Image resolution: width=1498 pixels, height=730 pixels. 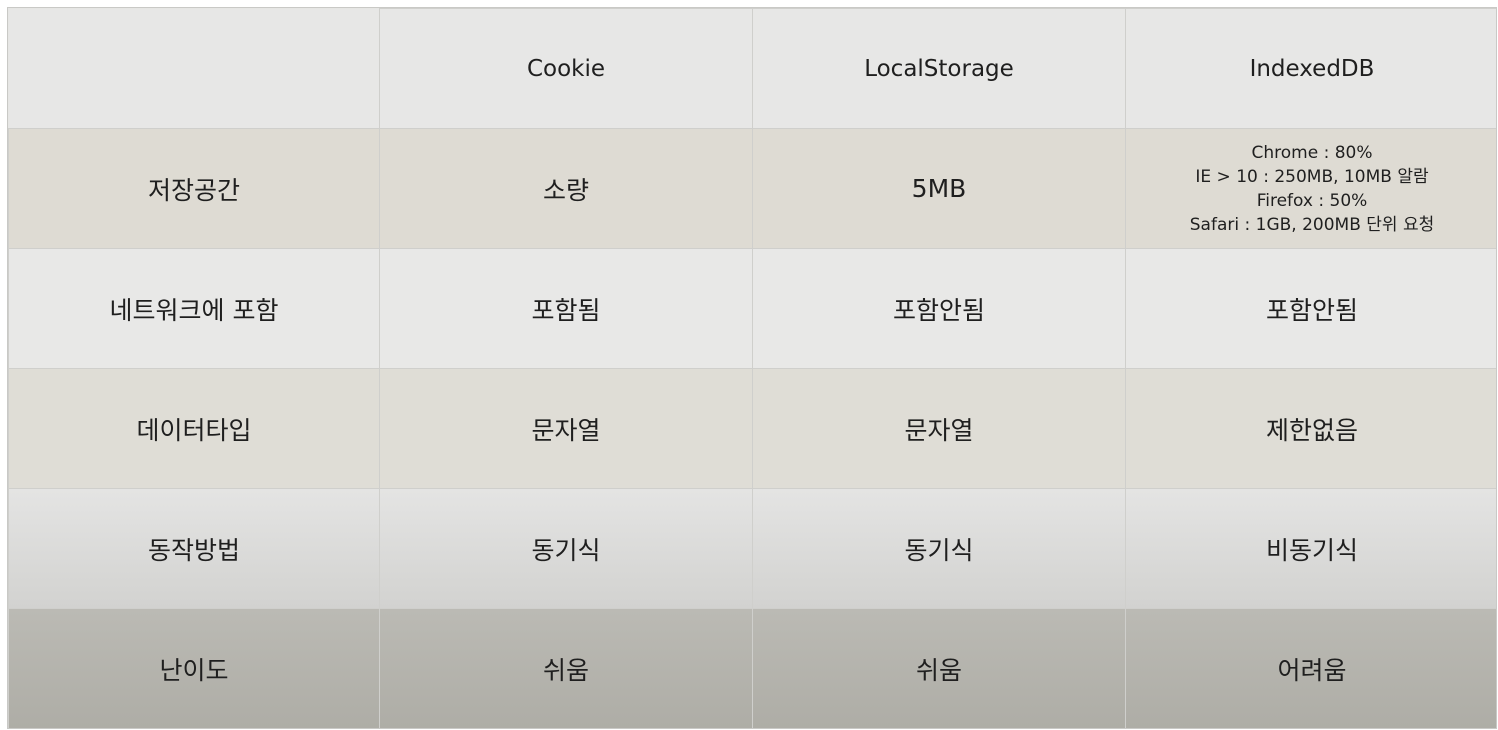 What do you see at coordinates (566, 428) in the screenshot?
I see `cell-cookie-datatype: 문자열` at bounding box center [566, 428].